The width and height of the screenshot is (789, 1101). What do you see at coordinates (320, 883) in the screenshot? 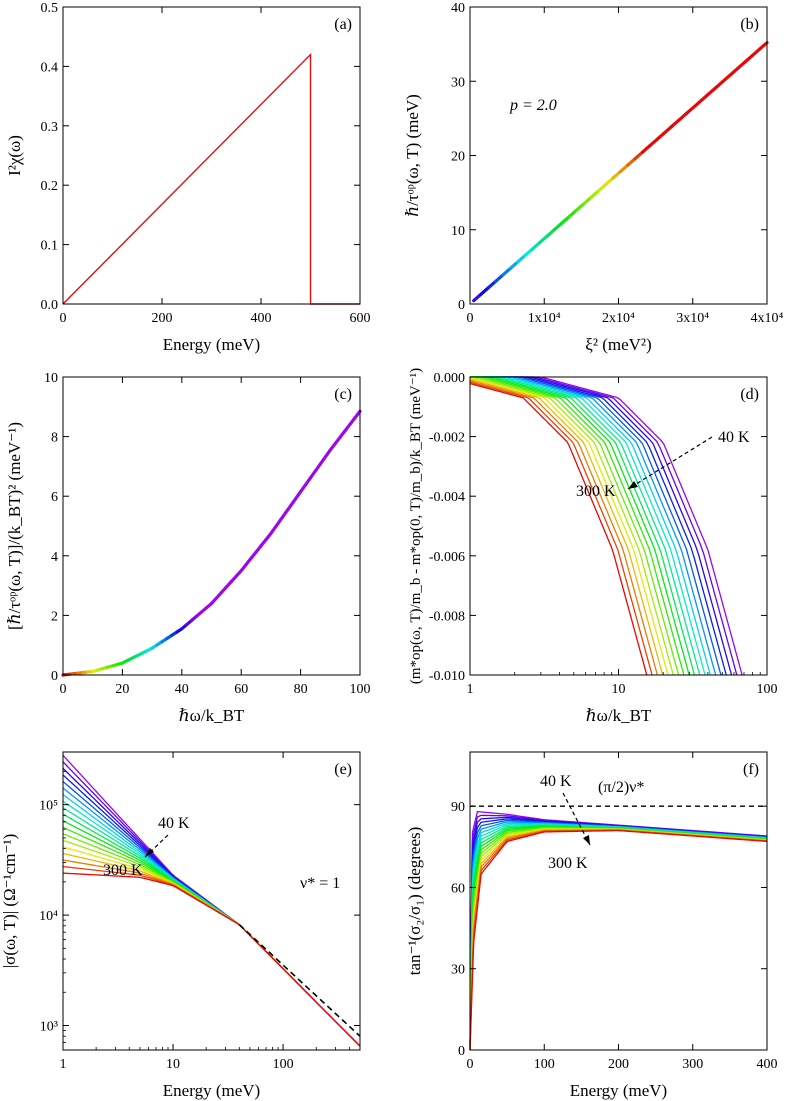
I see `e-nu-label: ν* = 1` at bounding box center [320, 883].